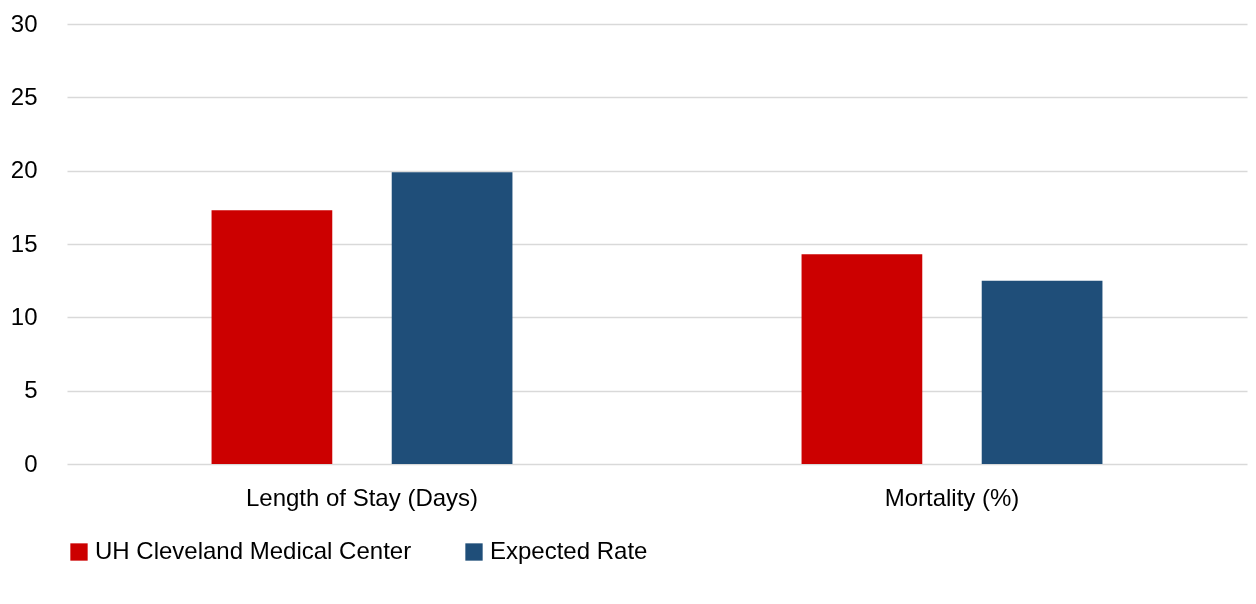 The height and width of the screenshot is (604, 1256). Describe the element at coordinates (952, 497) in the screenshot. I see `x-tick-label: Mortality (%)` at that location.